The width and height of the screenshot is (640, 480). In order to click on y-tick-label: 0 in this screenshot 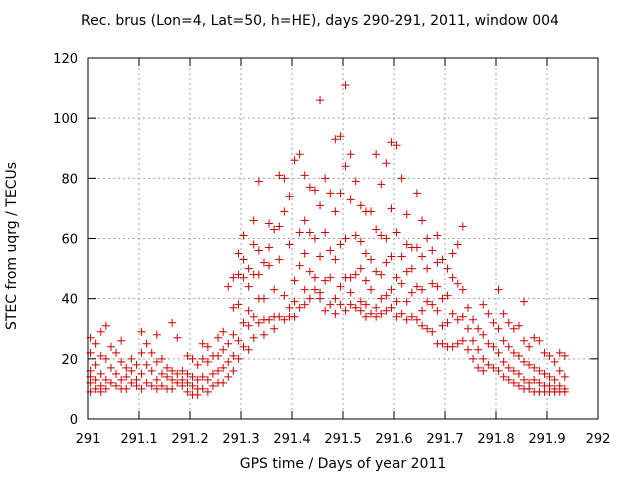, I will do `click(74, 420)`.